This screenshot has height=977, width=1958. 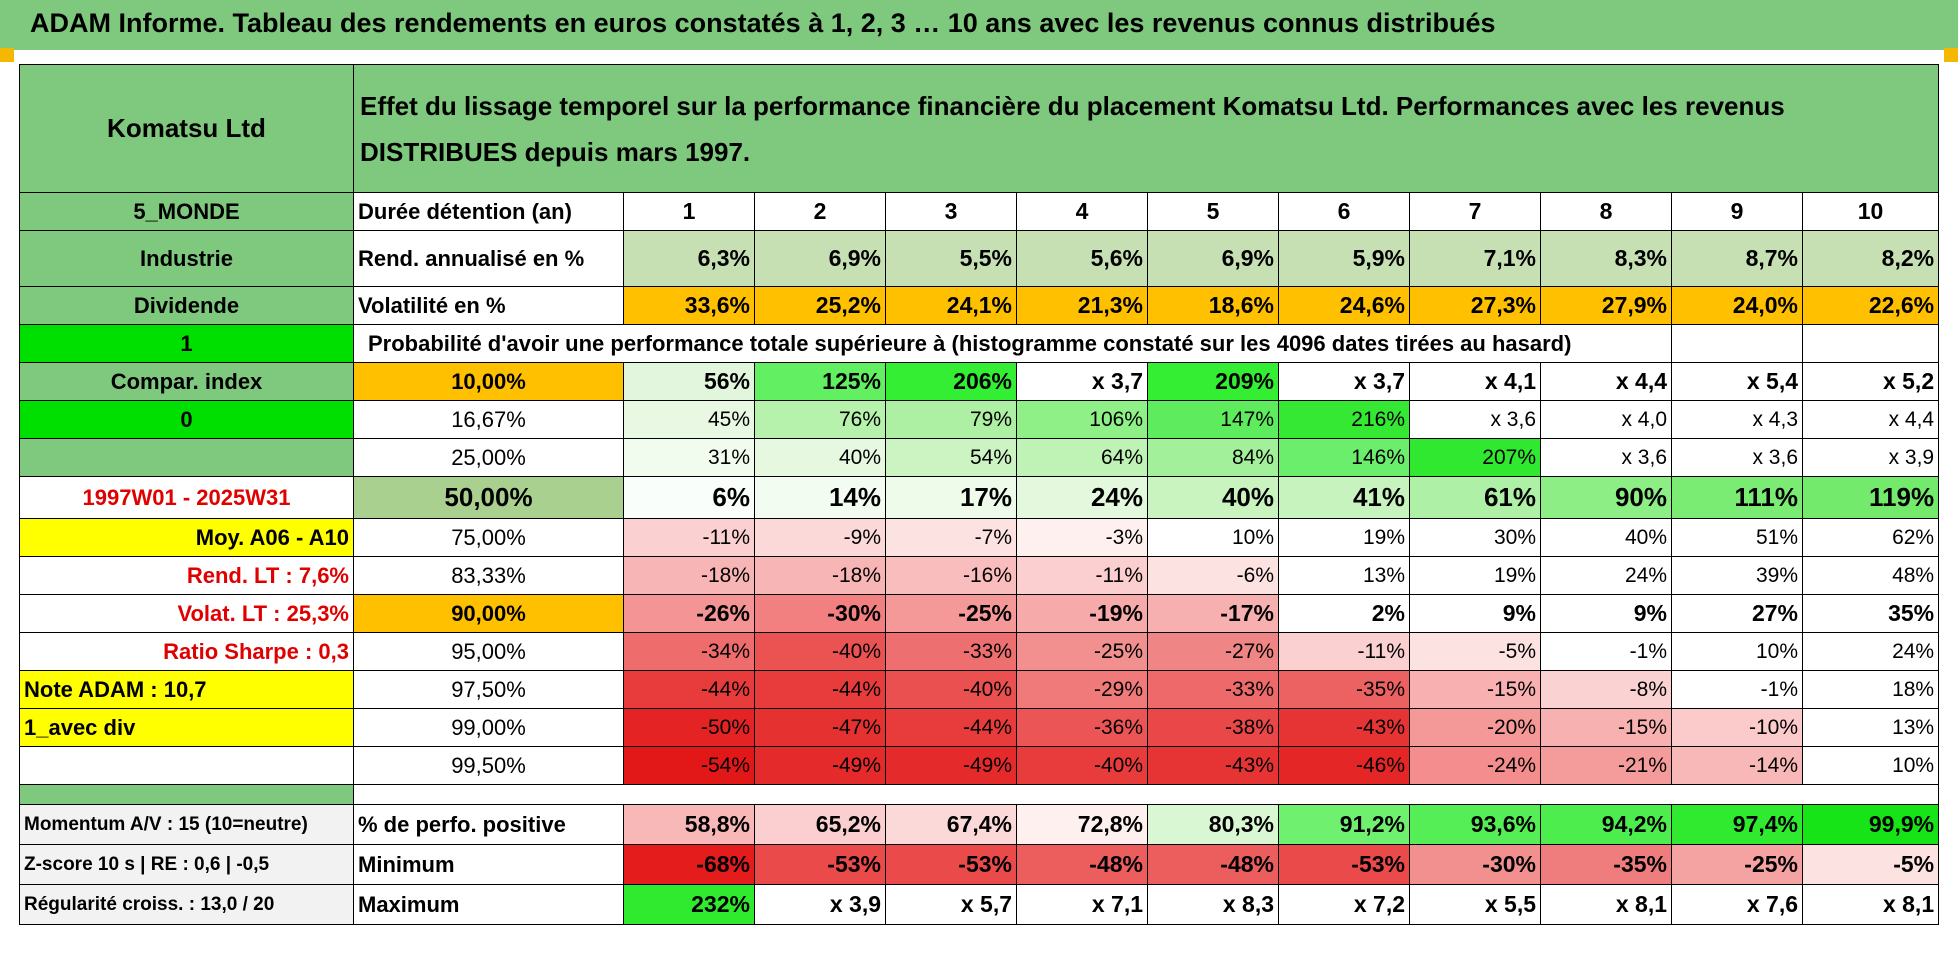 What do you see at coordinates (1737, 727) in the screenshot?
I see `value-cell: -10%` at bounding box center [1737, 727].